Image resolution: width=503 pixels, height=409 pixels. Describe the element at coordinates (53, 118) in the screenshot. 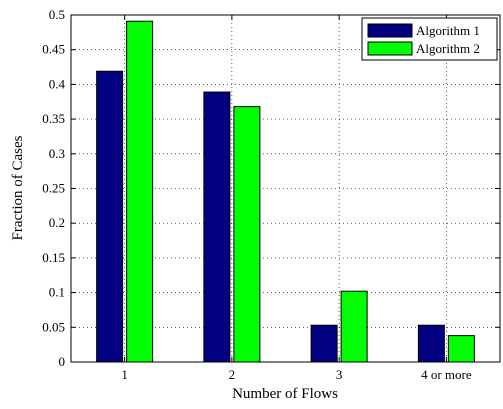

I see `y-tick-label: 0.35` at that location.